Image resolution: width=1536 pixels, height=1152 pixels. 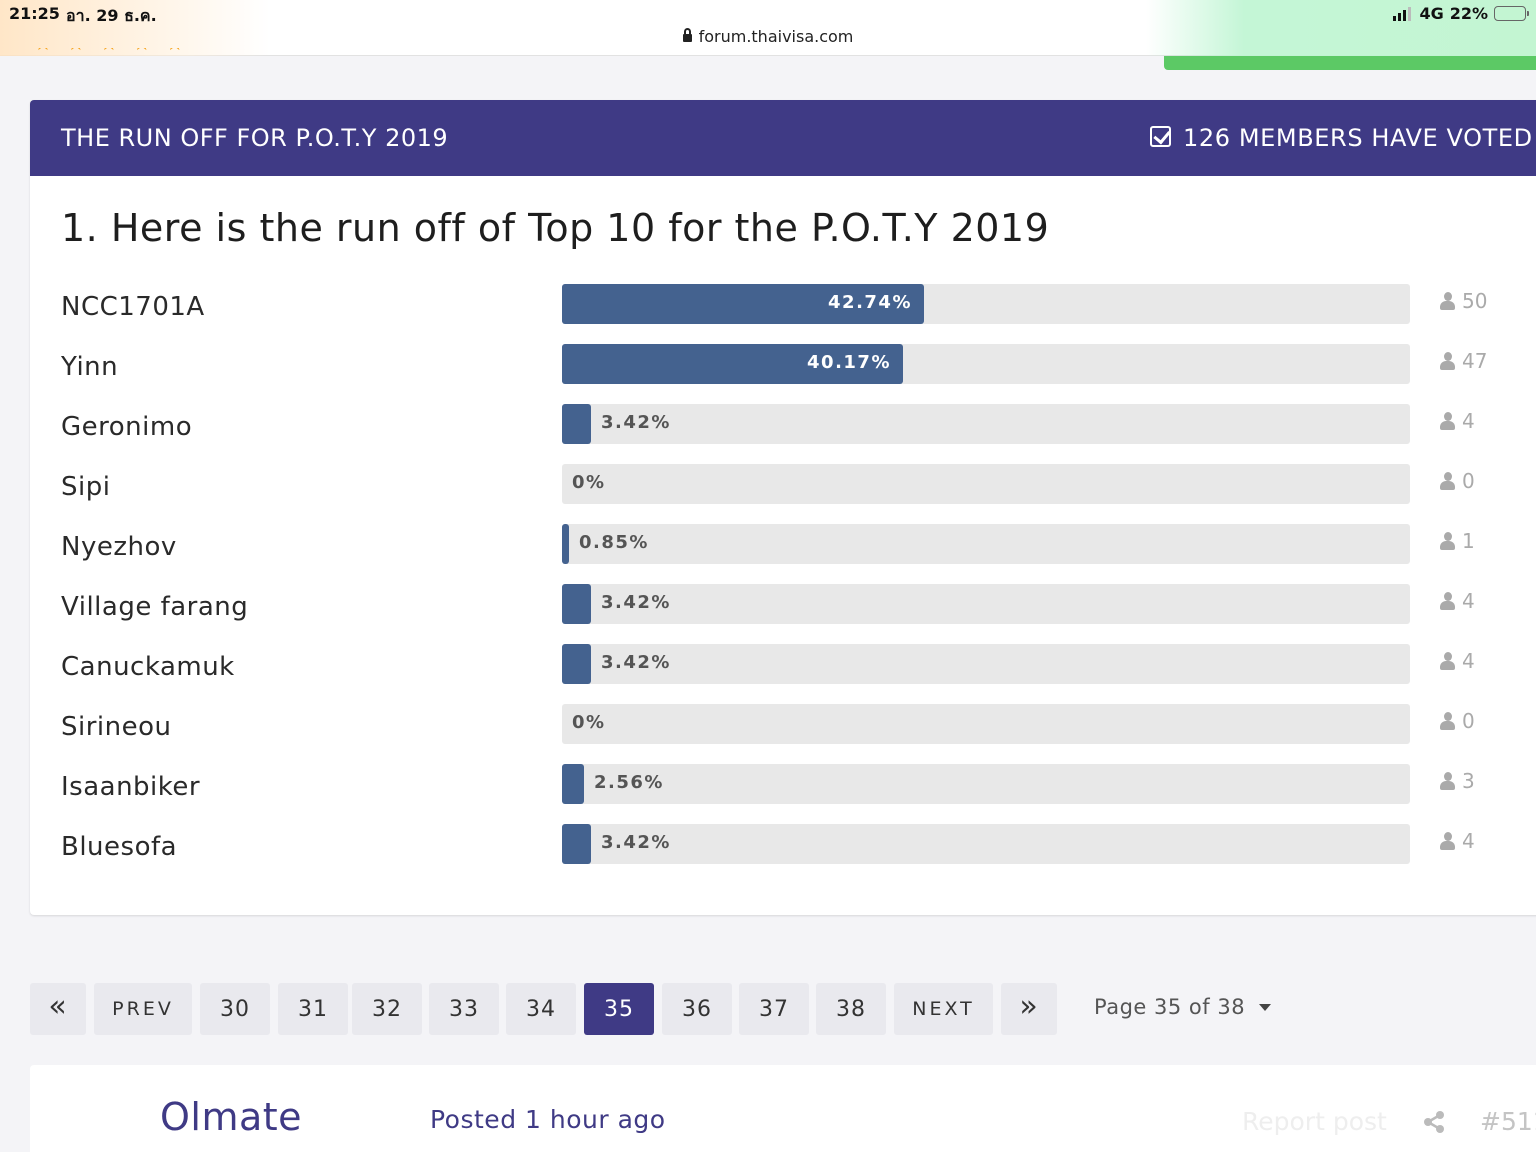 I want to click on poll-vote-count: 50, so click(x=1463, y=301).